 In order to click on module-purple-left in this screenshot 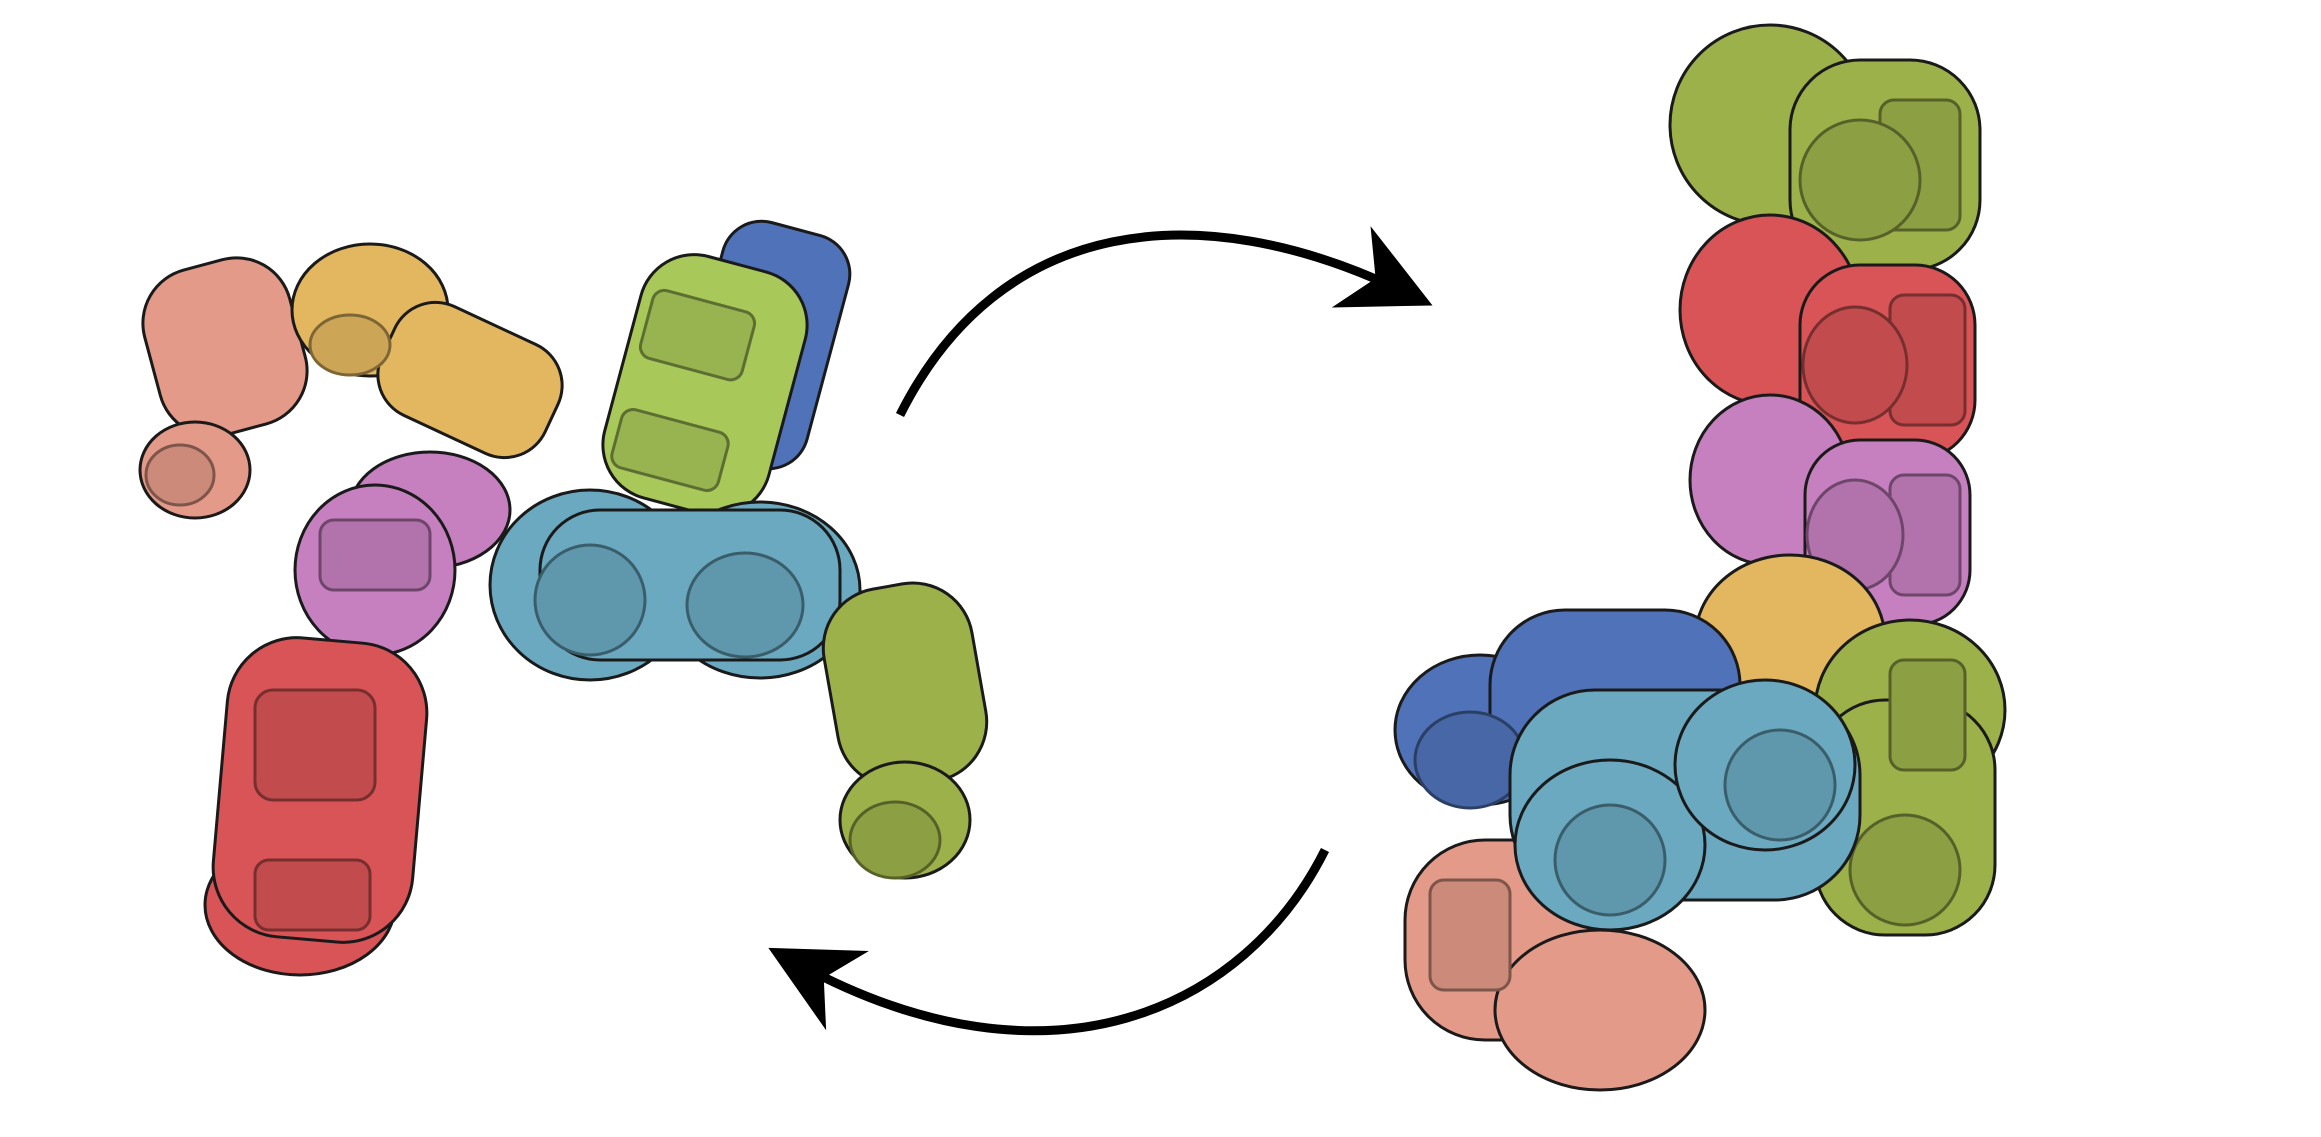, I will do `click(402, 553)`.